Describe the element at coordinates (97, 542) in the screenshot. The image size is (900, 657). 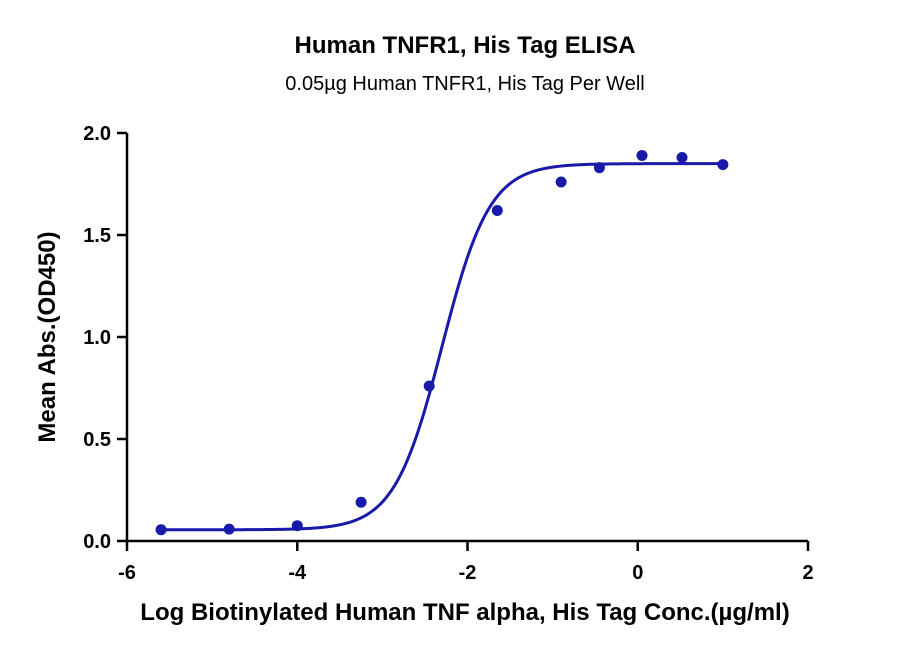
I see `y-tick-label: 0.0` at that location.